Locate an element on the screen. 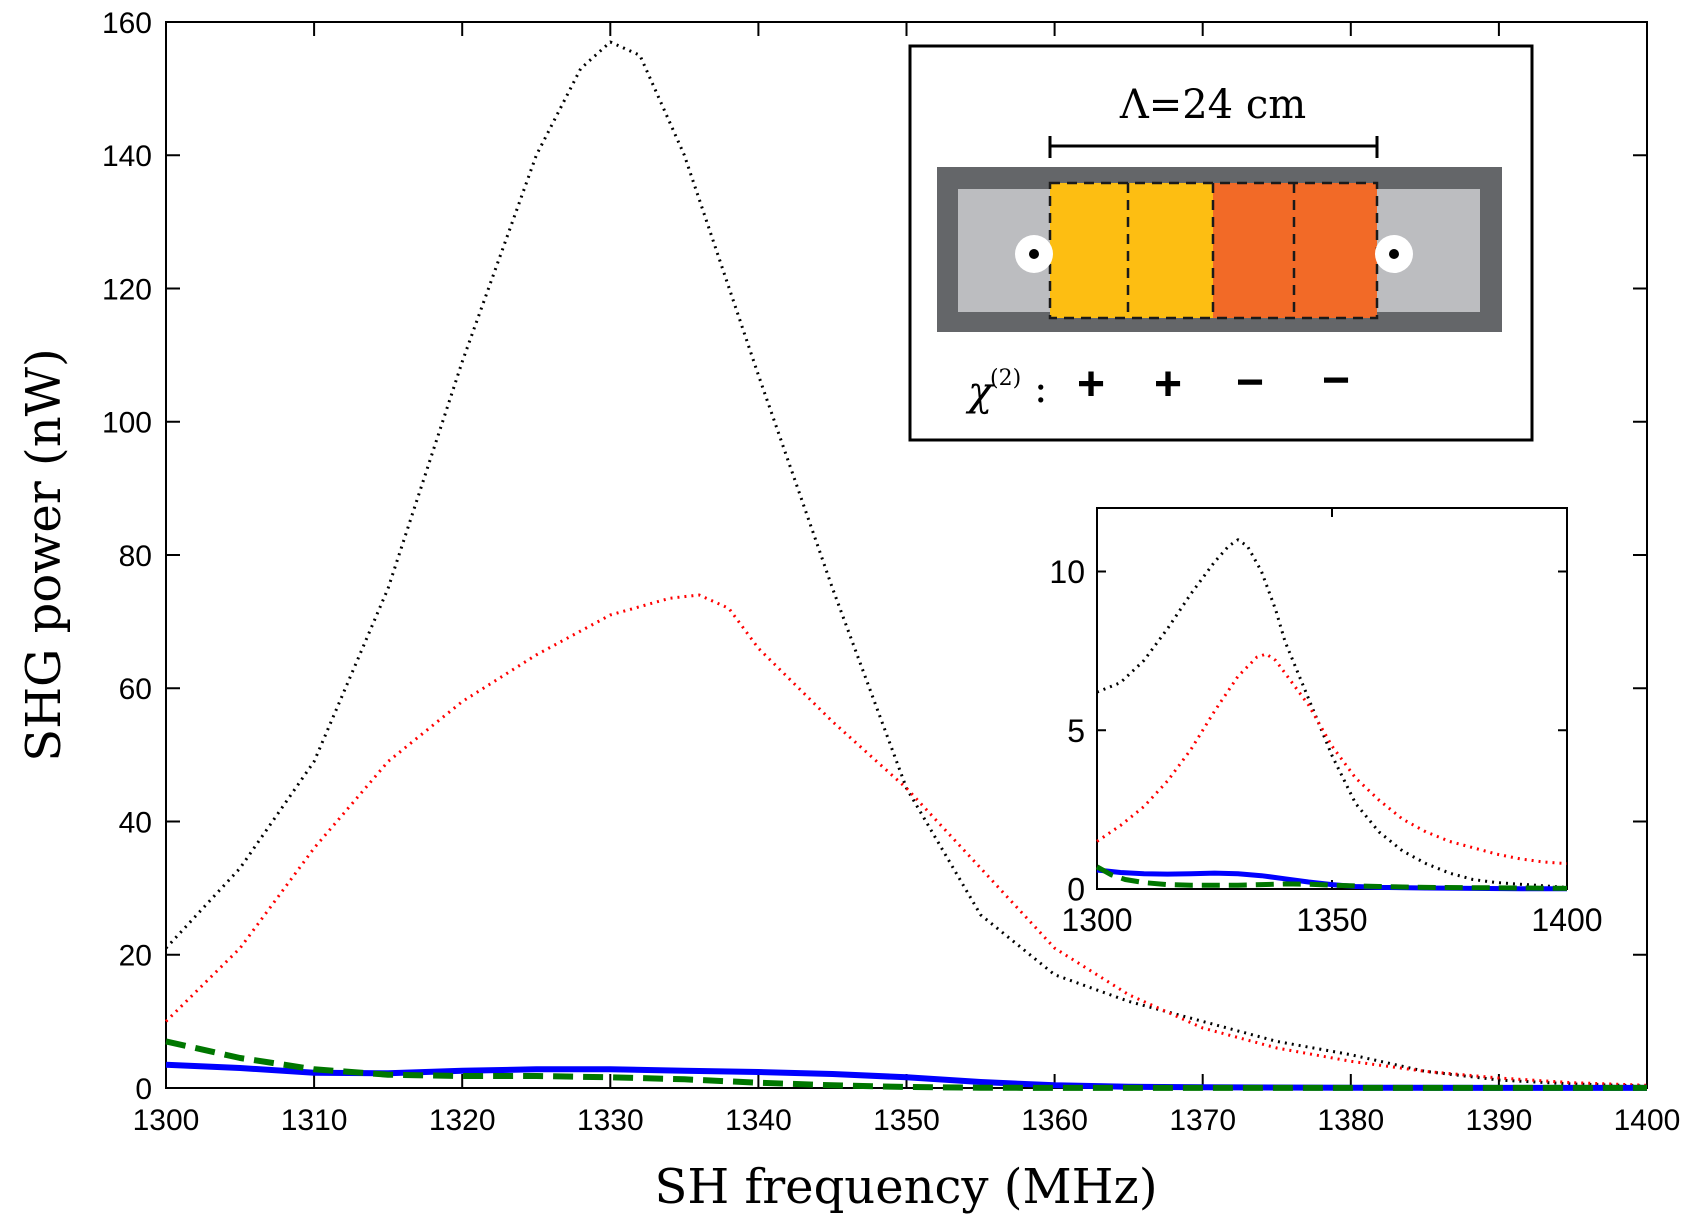 Image resolution: width=1685 pixels, height=1217 pixels. main-x-tick-label: 1360 is located at coordinates (1054, 1120).